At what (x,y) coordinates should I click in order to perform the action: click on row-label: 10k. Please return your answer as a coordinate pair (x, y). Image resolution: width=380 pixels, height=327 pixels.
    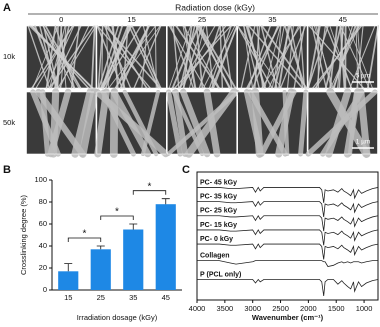
    Looking at the image, I should click on (9, 56).